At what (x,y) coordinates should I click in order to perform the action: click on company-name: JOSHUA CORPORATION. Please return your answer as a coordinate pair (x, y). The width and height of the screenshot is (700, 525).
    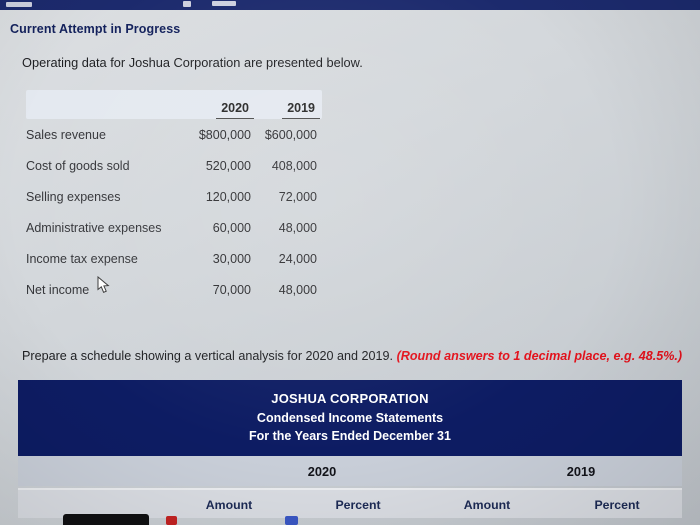
    Looking at the image, I should click on (350, 398).